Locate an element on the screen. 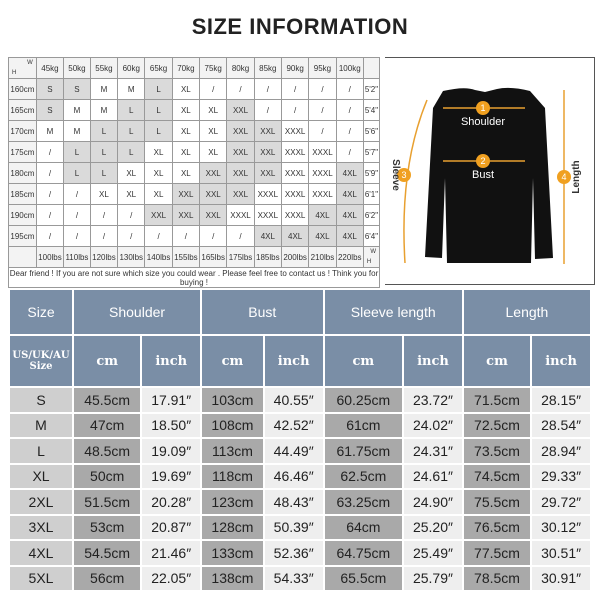 The width and height of the screenshot is (600, 600). weight-header: 45kg is located at coordinates (50, 68).